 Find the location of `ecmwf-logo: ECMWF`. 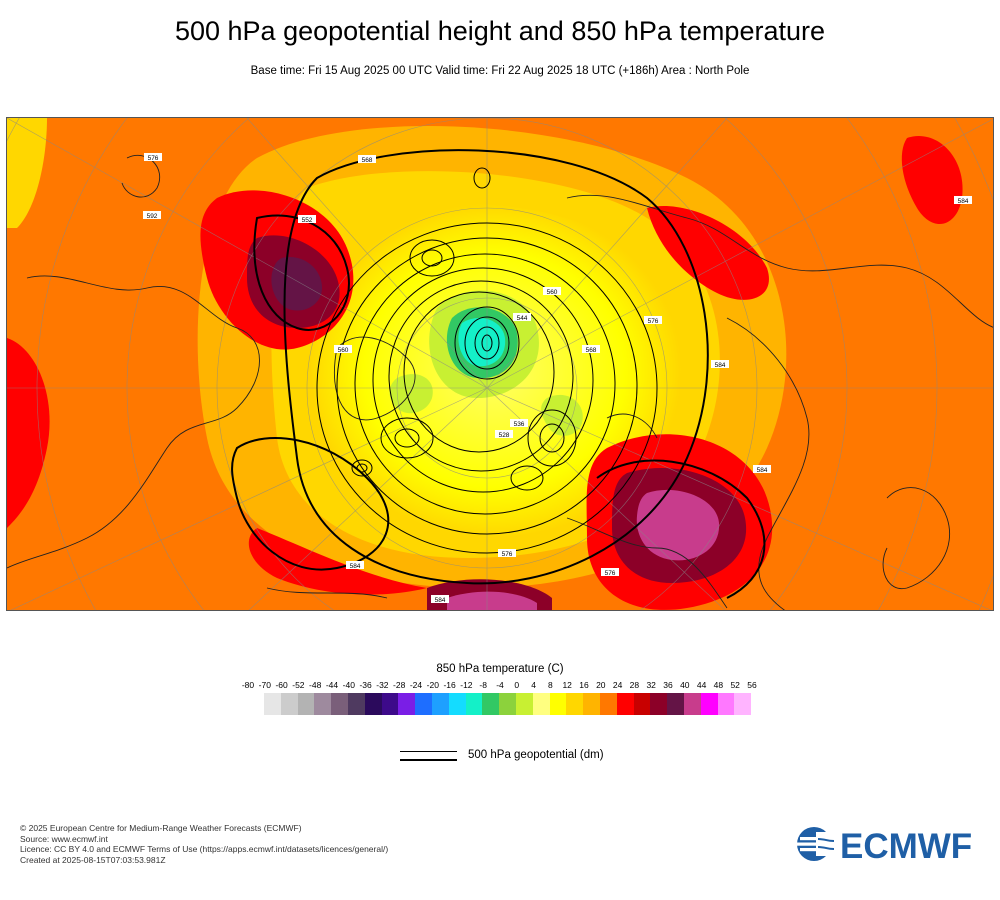

ecmwf-logo: ECMWF is located at coordinates (889, 846).